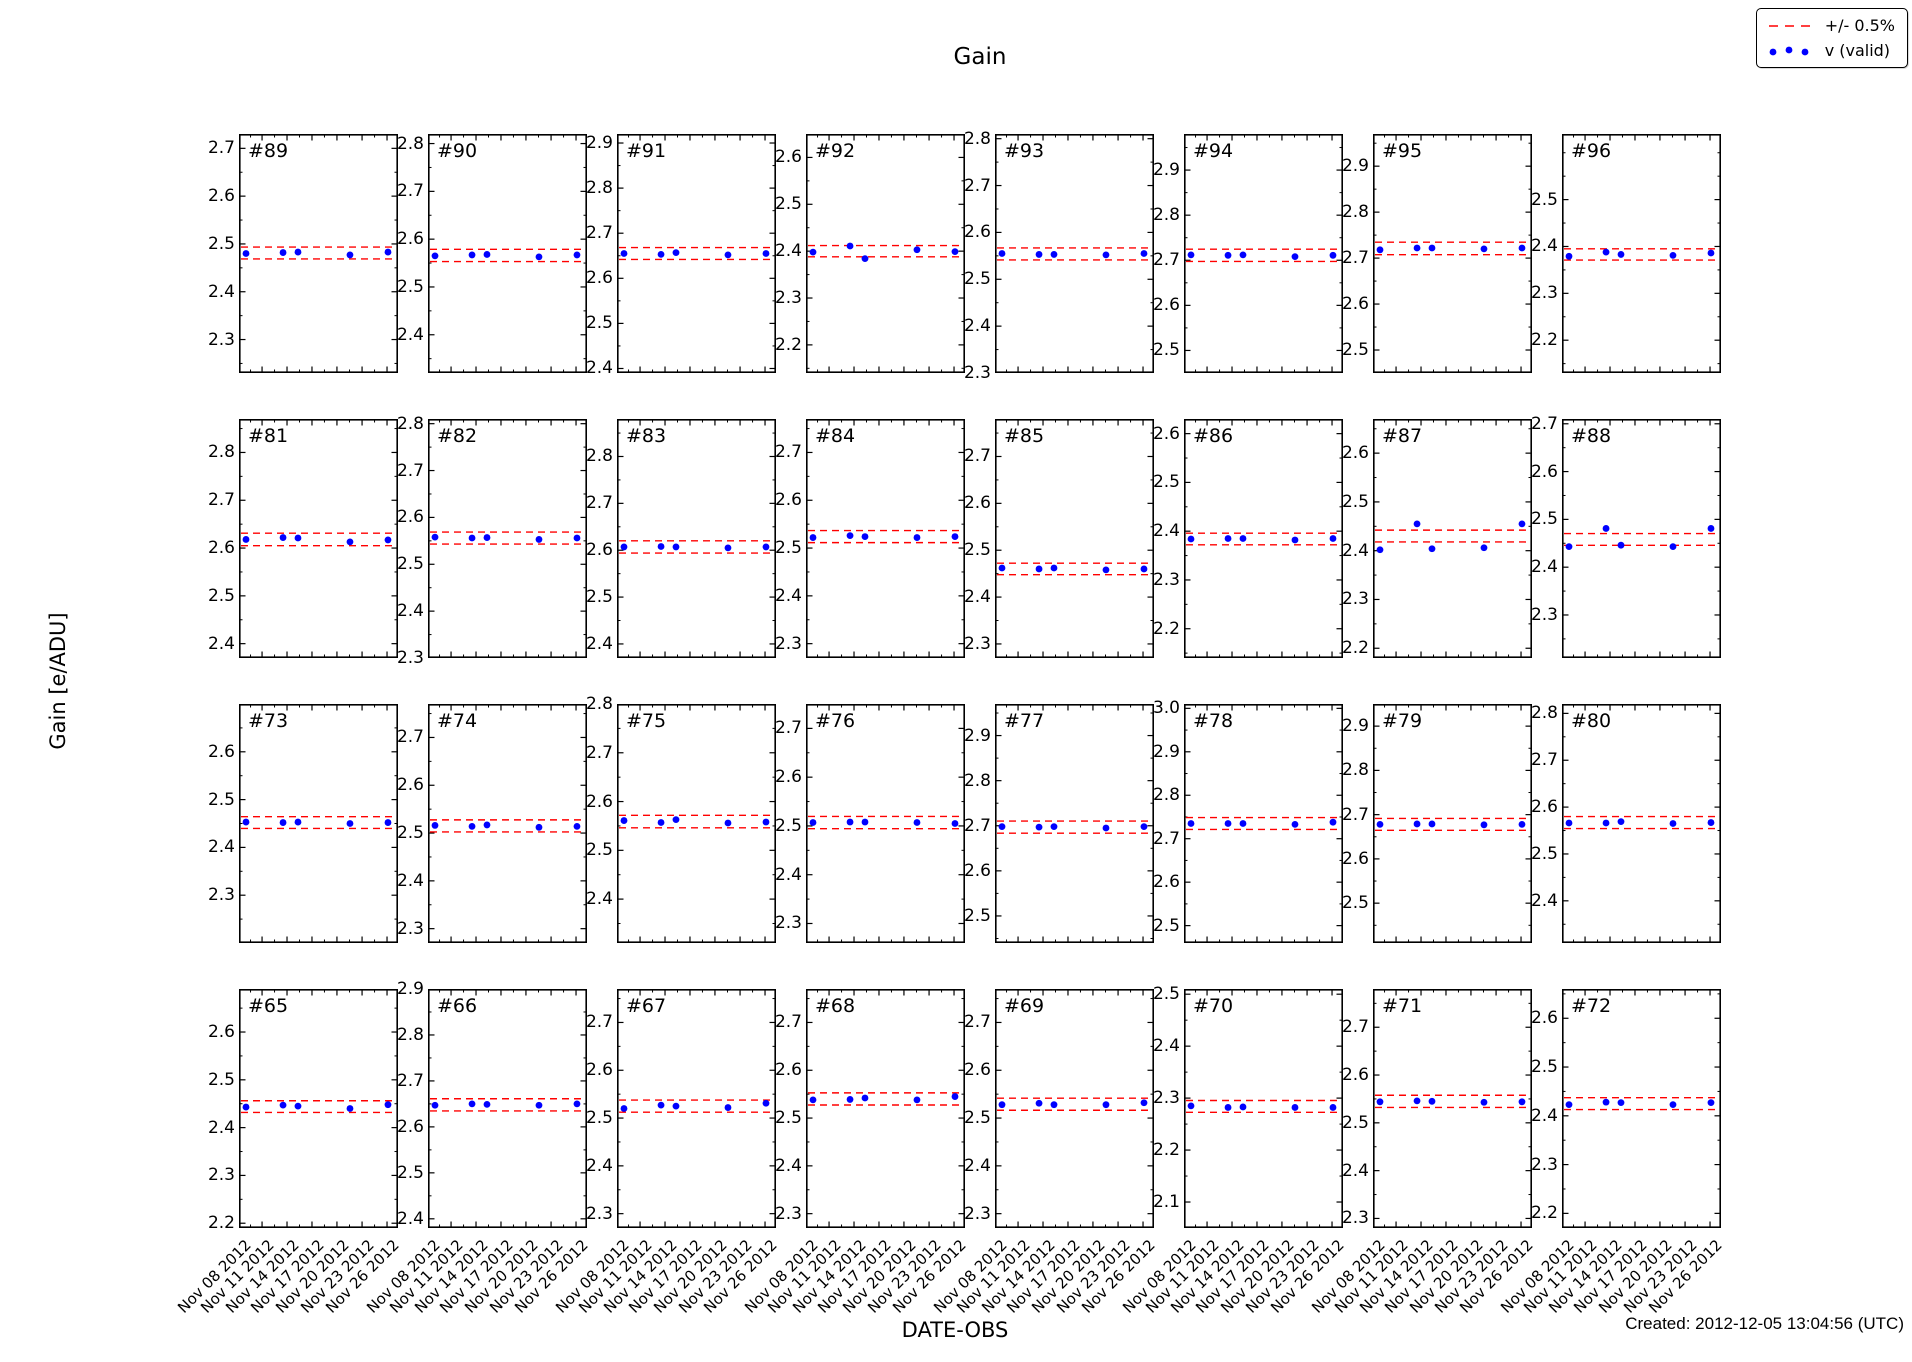 The height and width of the screenshot is (1362, 1912). Describe the element at coordinates (696, 538) in the screenshot. I see `subplot-83: #83` at that location.